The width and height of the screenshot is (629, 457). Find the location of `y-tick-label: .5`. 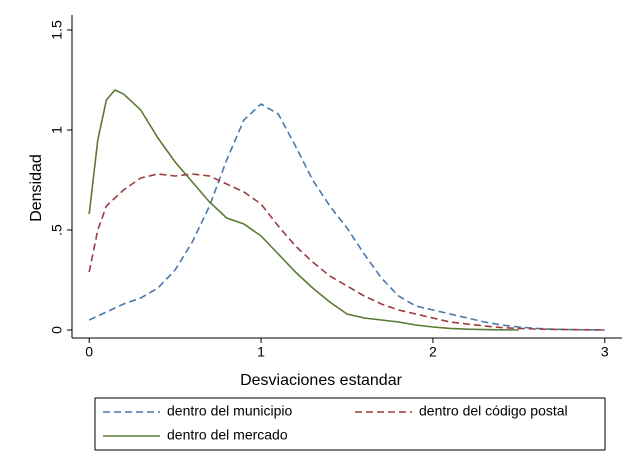

y-tick-label: .5 is located at coordinates (57, 230).